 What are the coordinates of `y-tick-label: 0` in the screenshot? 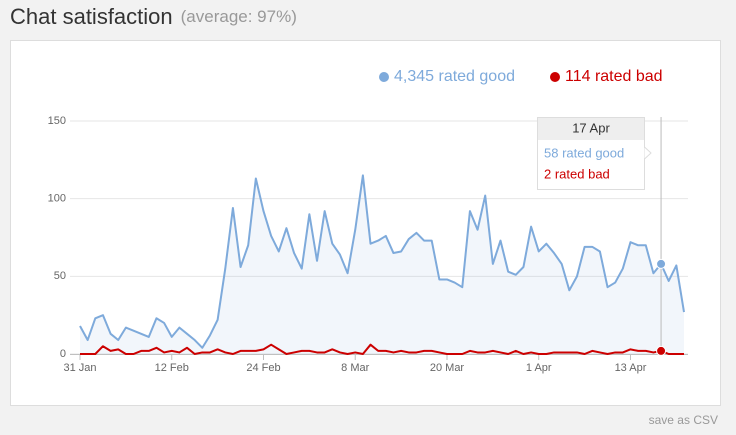 It's located at (63, 354).